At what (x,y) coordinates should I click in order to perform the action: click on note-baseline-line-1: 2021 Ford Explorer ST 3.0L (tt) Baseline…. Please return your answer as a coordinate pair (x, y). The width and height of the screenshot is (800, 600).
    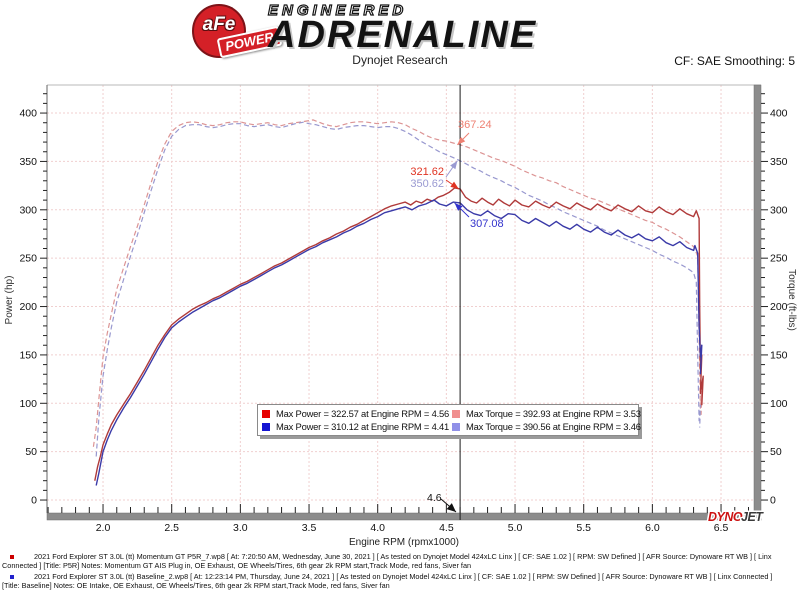
    Looking at the image, I should click on (403, 576).